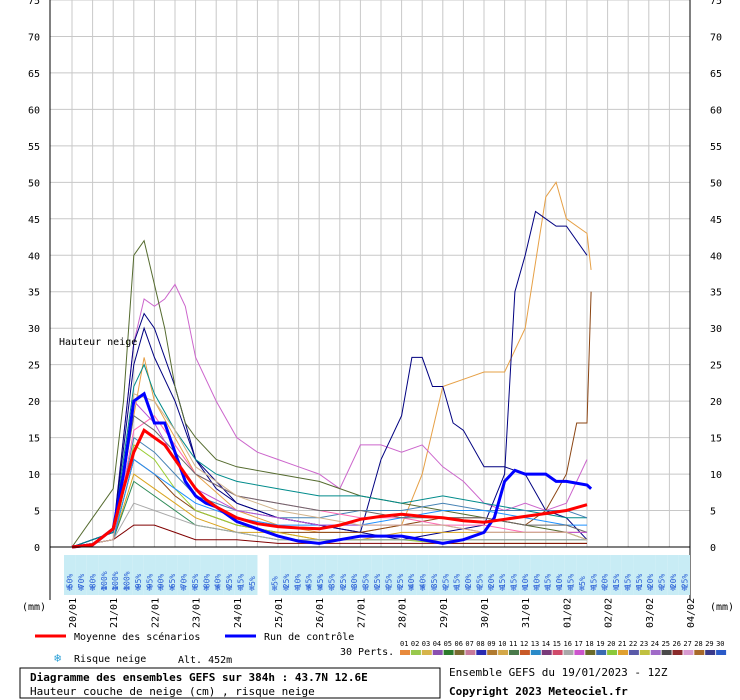 This screenshot has width=740, height=700. What do you see at coordinates (415, 644) in the screenshot?
I see `pert-number: 02` at bounding box center [415, 644].